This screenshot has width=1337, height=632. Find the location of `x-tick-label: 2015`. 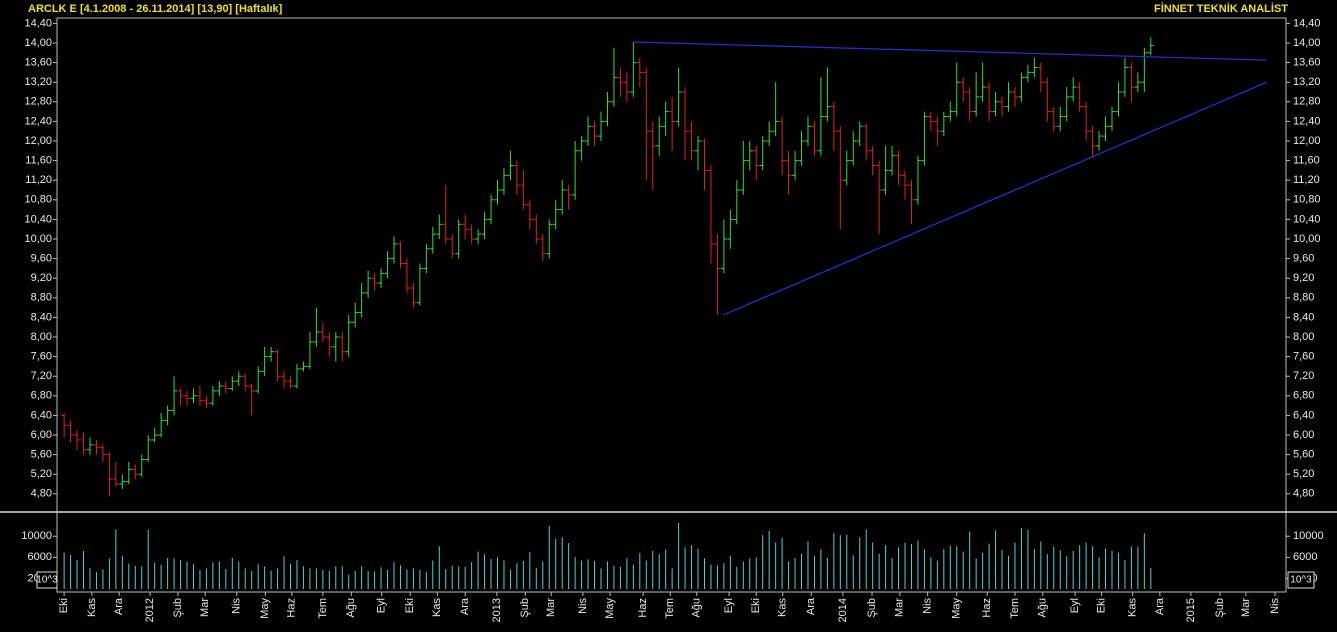

x-tick-label: 2015 is located at coordinates (1191, 610).